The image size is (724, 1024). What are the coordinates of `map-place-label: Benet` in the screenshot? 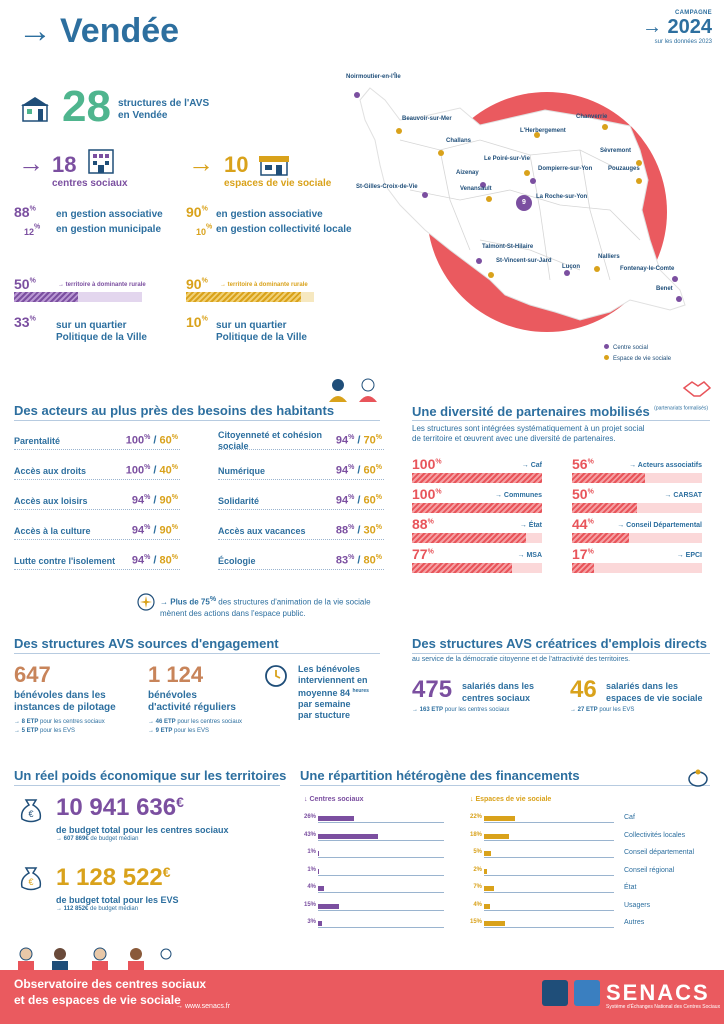 It's located at (664, 289).